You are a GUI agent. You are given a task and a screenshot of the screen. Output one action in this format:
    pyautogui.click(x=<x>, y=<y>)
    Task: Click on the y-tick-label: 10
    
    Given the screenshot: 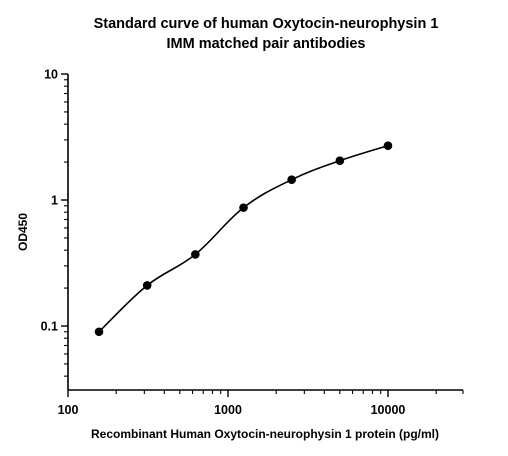 What is the action you would take?
    pyautogui.click(x=51, y=75)
    